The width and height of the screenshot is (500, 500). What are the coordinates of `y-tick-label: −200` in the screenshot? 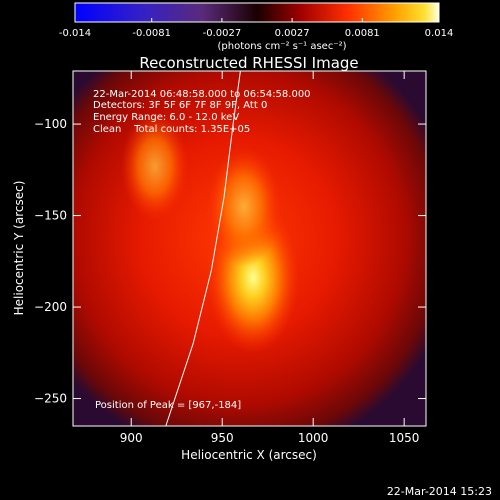 It's located at (50, 307).